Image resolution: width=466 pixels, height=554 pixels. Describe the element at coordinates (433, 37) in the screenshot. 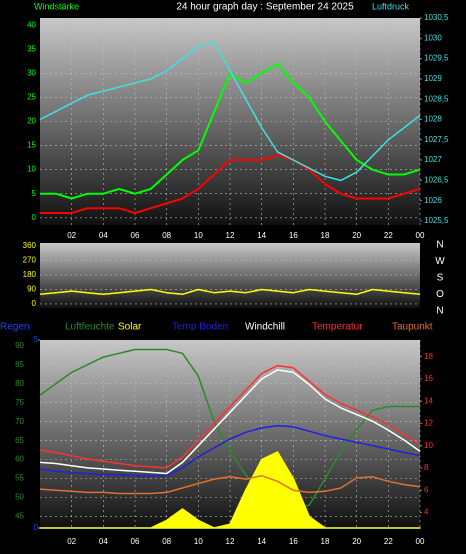

I see `y2-tick-label: 1030` at that location.